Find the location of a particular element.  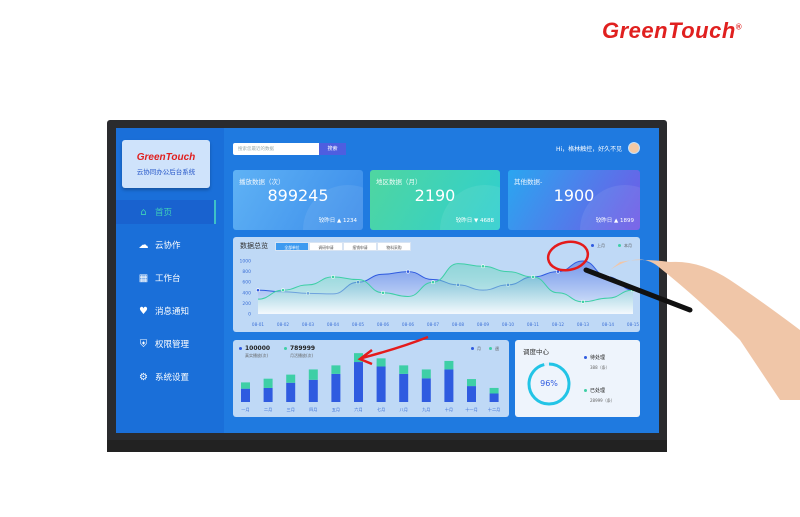

card-footer: 较昨日 ▲ 1234 is located at coordinates (337, 221).